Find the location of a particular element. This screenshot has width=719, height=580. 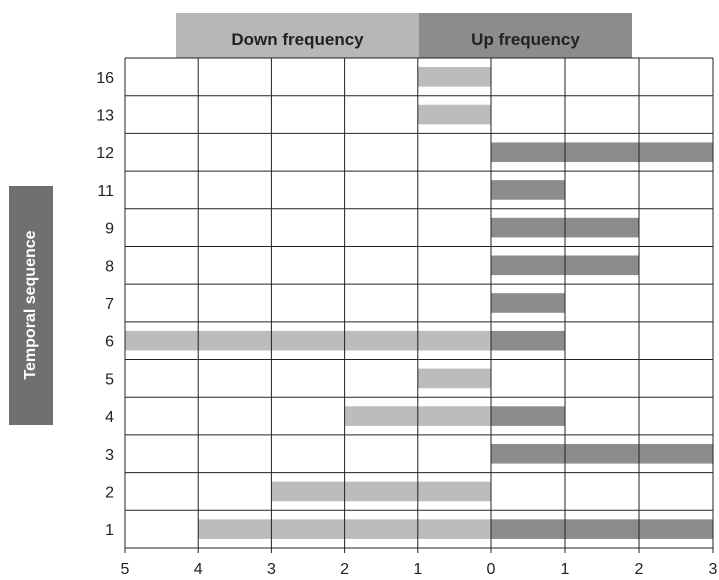

y-axis-title-layer: Temporal sequence is located at coordinates (31, 305).